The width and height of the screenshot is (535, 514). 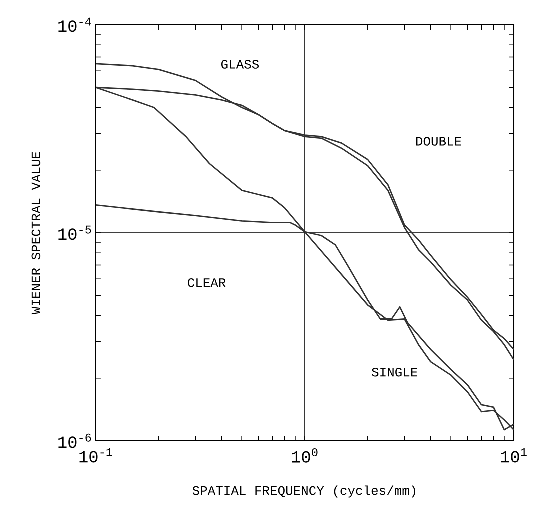 What do you see at coordinates (75, 25) in the screenshot?
I see `y-tick-label: 10$^{-4}$` at bounding box center [75, 25].